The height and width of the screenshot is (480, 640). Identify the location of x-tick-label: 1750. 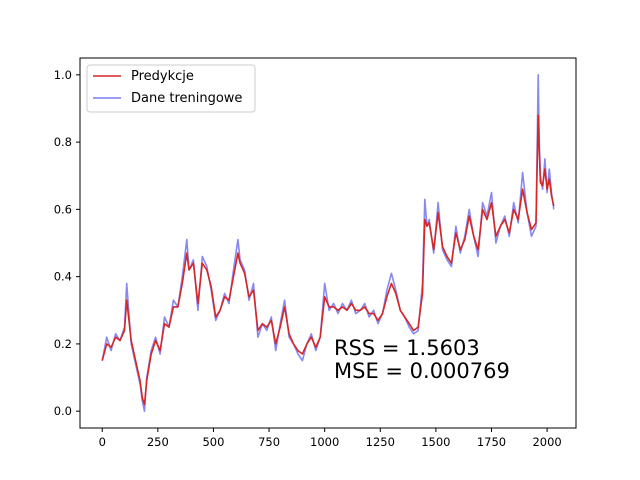
(491, 442).